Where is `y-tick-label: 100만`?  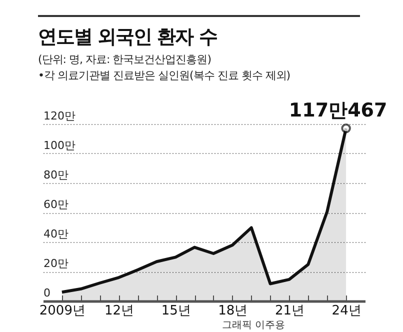 y-tick-label: 100만 is located at coordinates (60, 145).